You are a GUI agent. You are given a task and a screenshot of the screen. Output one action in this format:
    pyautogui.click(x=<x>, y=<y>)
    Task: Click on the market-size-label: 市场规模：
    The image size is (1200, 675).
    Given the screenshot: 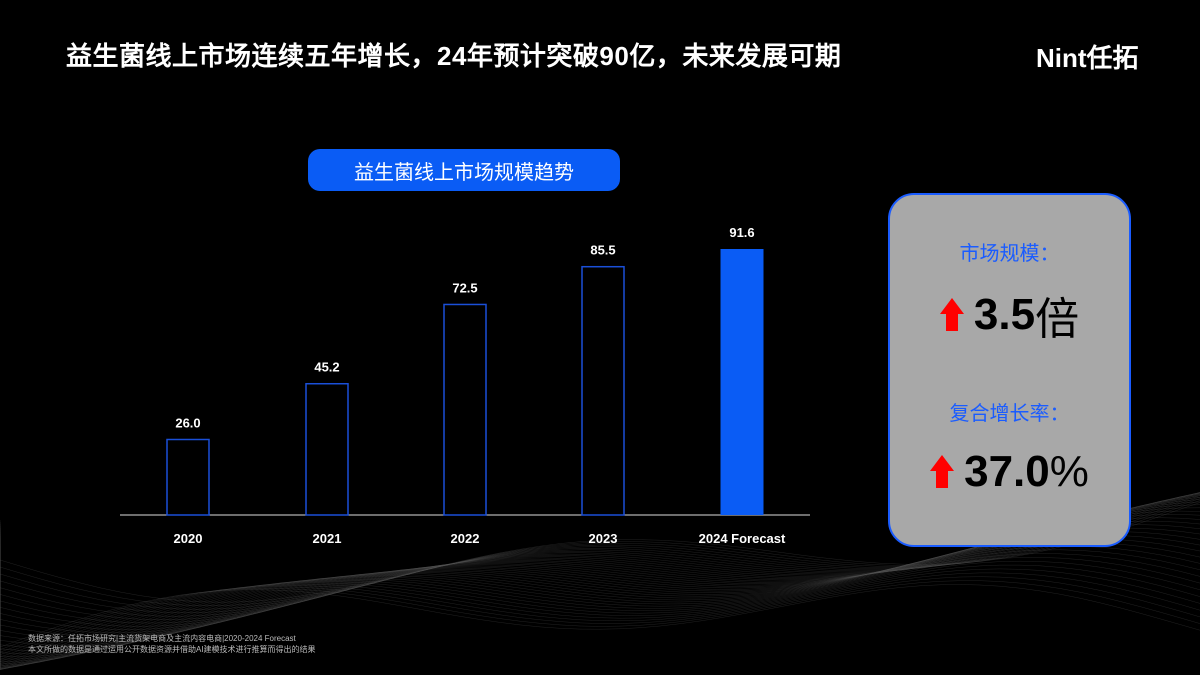 What is the action you would take?
    pyautogui.click(x=1009, y=254)
    